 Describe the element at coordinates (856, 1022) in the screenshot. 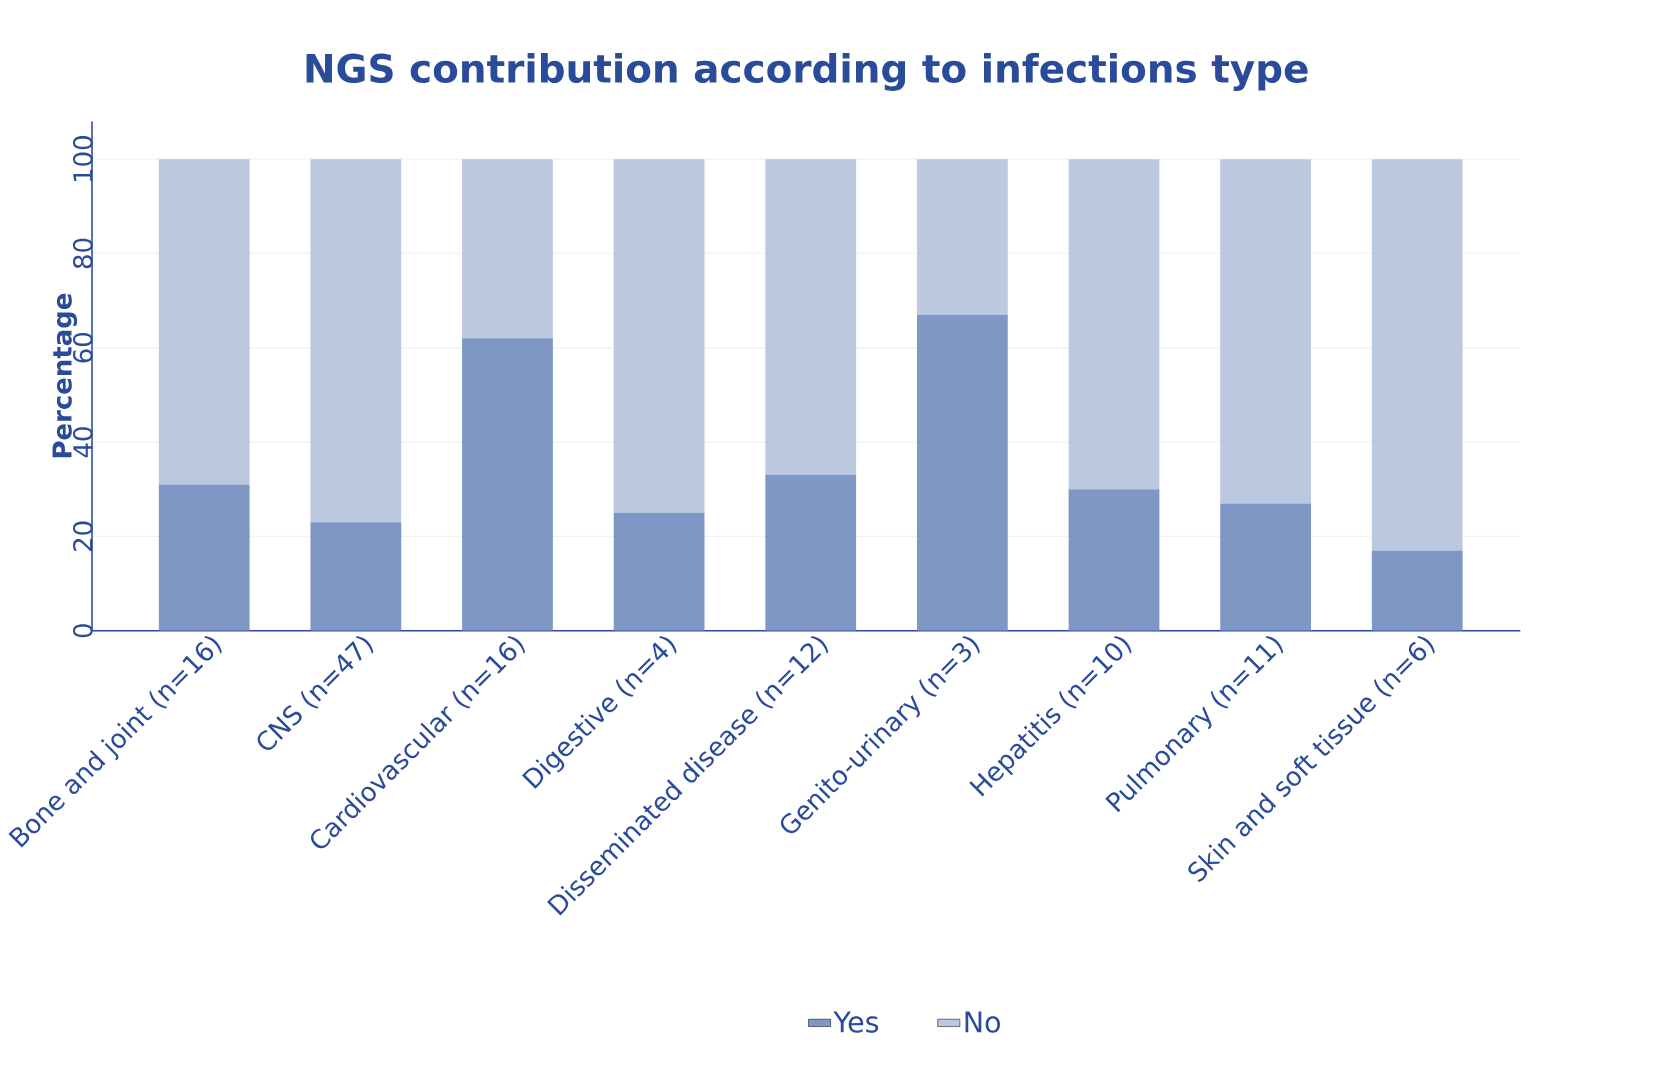

I see `legend-label: Yes` at that location.